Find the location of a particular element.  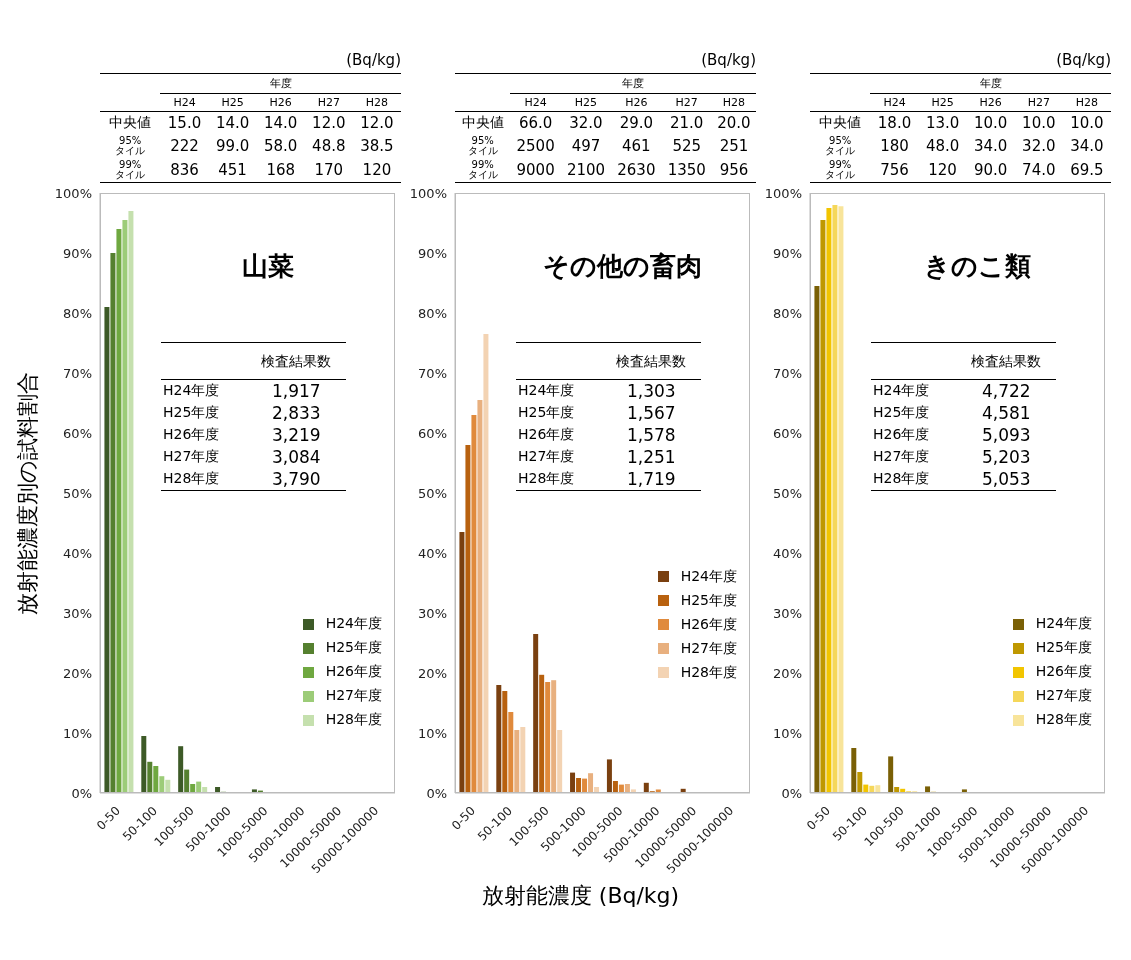

y-tick-label: 90% is located at coordinates (787, 253).